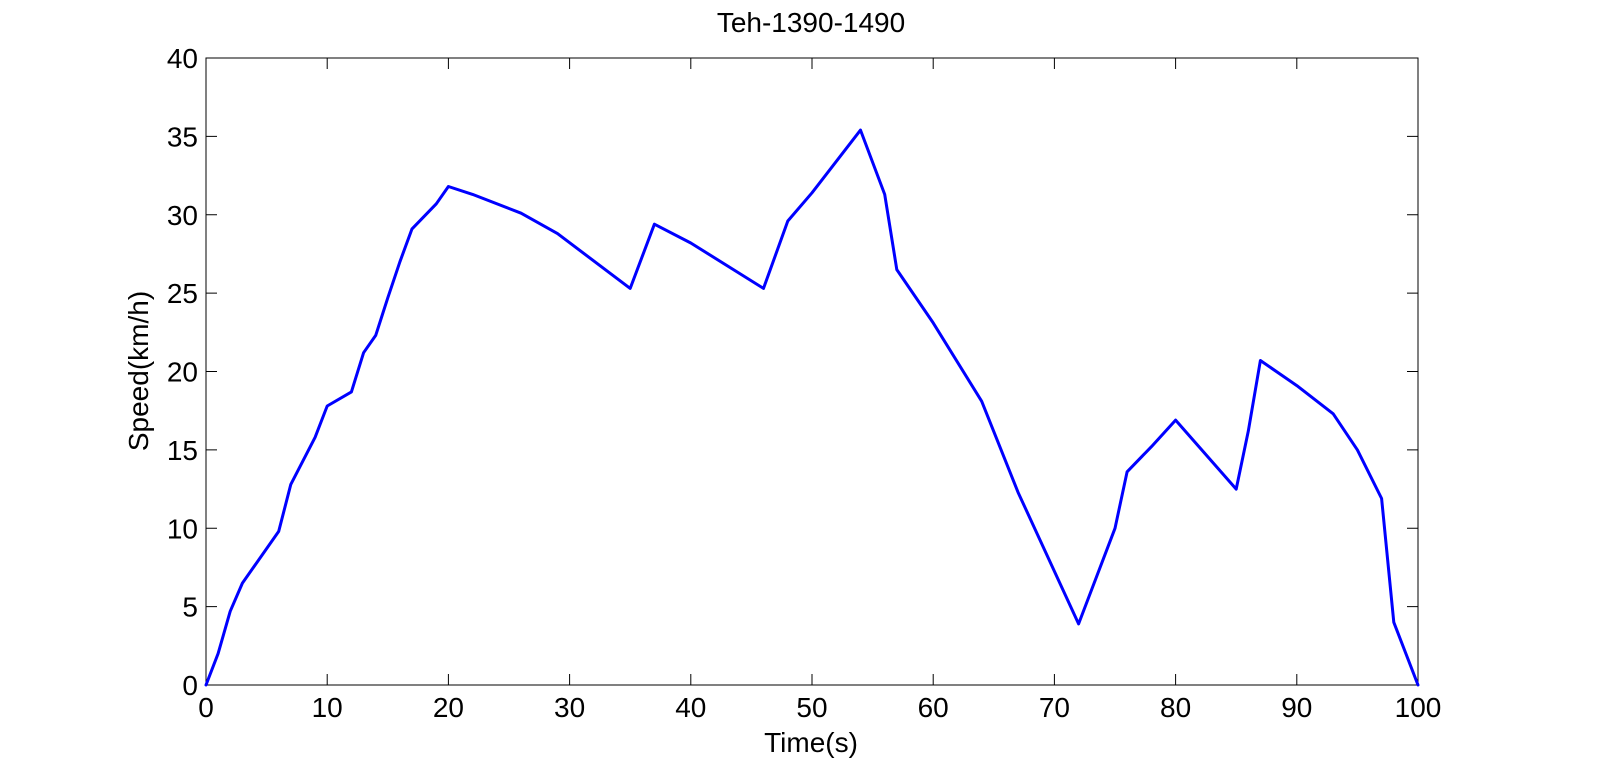 The image size is (1599, 784). What do you see at coordinates (206, 707) in the screenshot?
I see `x-tick-label: 0` at bounding box center [206, 707].